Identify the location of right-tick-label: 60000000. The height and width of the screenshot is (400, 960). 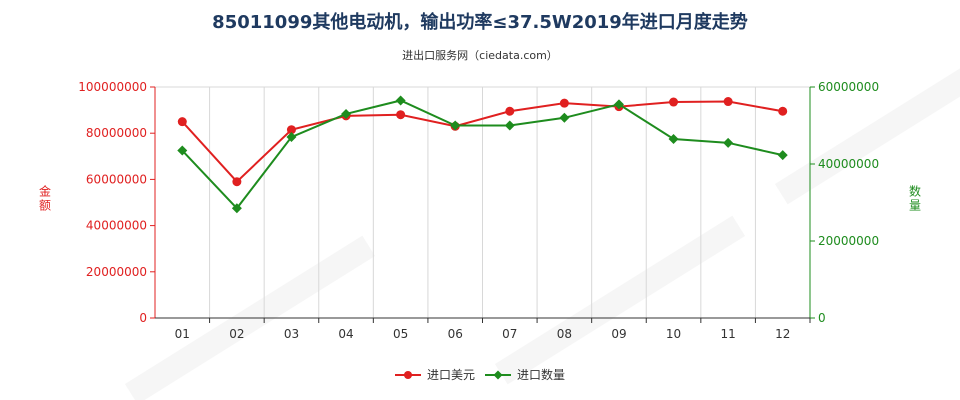
(848, 87).